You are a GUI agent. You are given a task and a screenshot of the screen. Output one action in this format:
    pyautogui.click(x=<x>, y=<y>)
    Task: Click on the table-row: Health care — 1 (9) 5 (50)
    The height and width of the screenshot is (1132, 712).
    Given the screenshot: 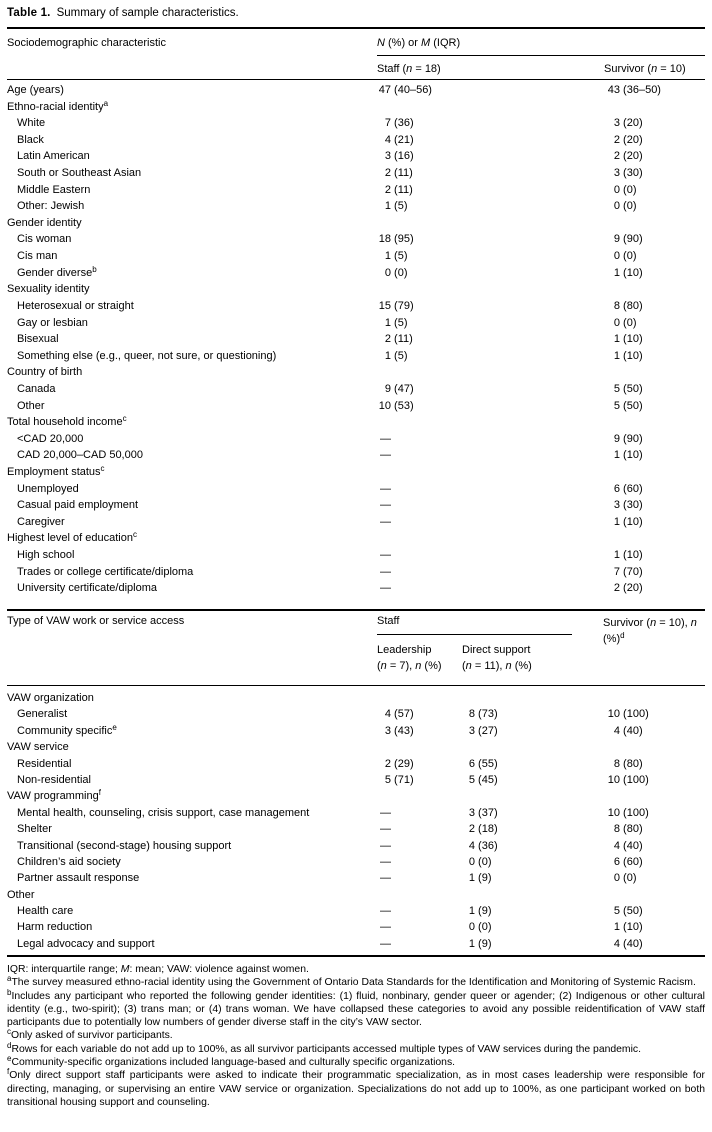 What is the action you would take?
    pyautogui.click(x=356, y=911)
    